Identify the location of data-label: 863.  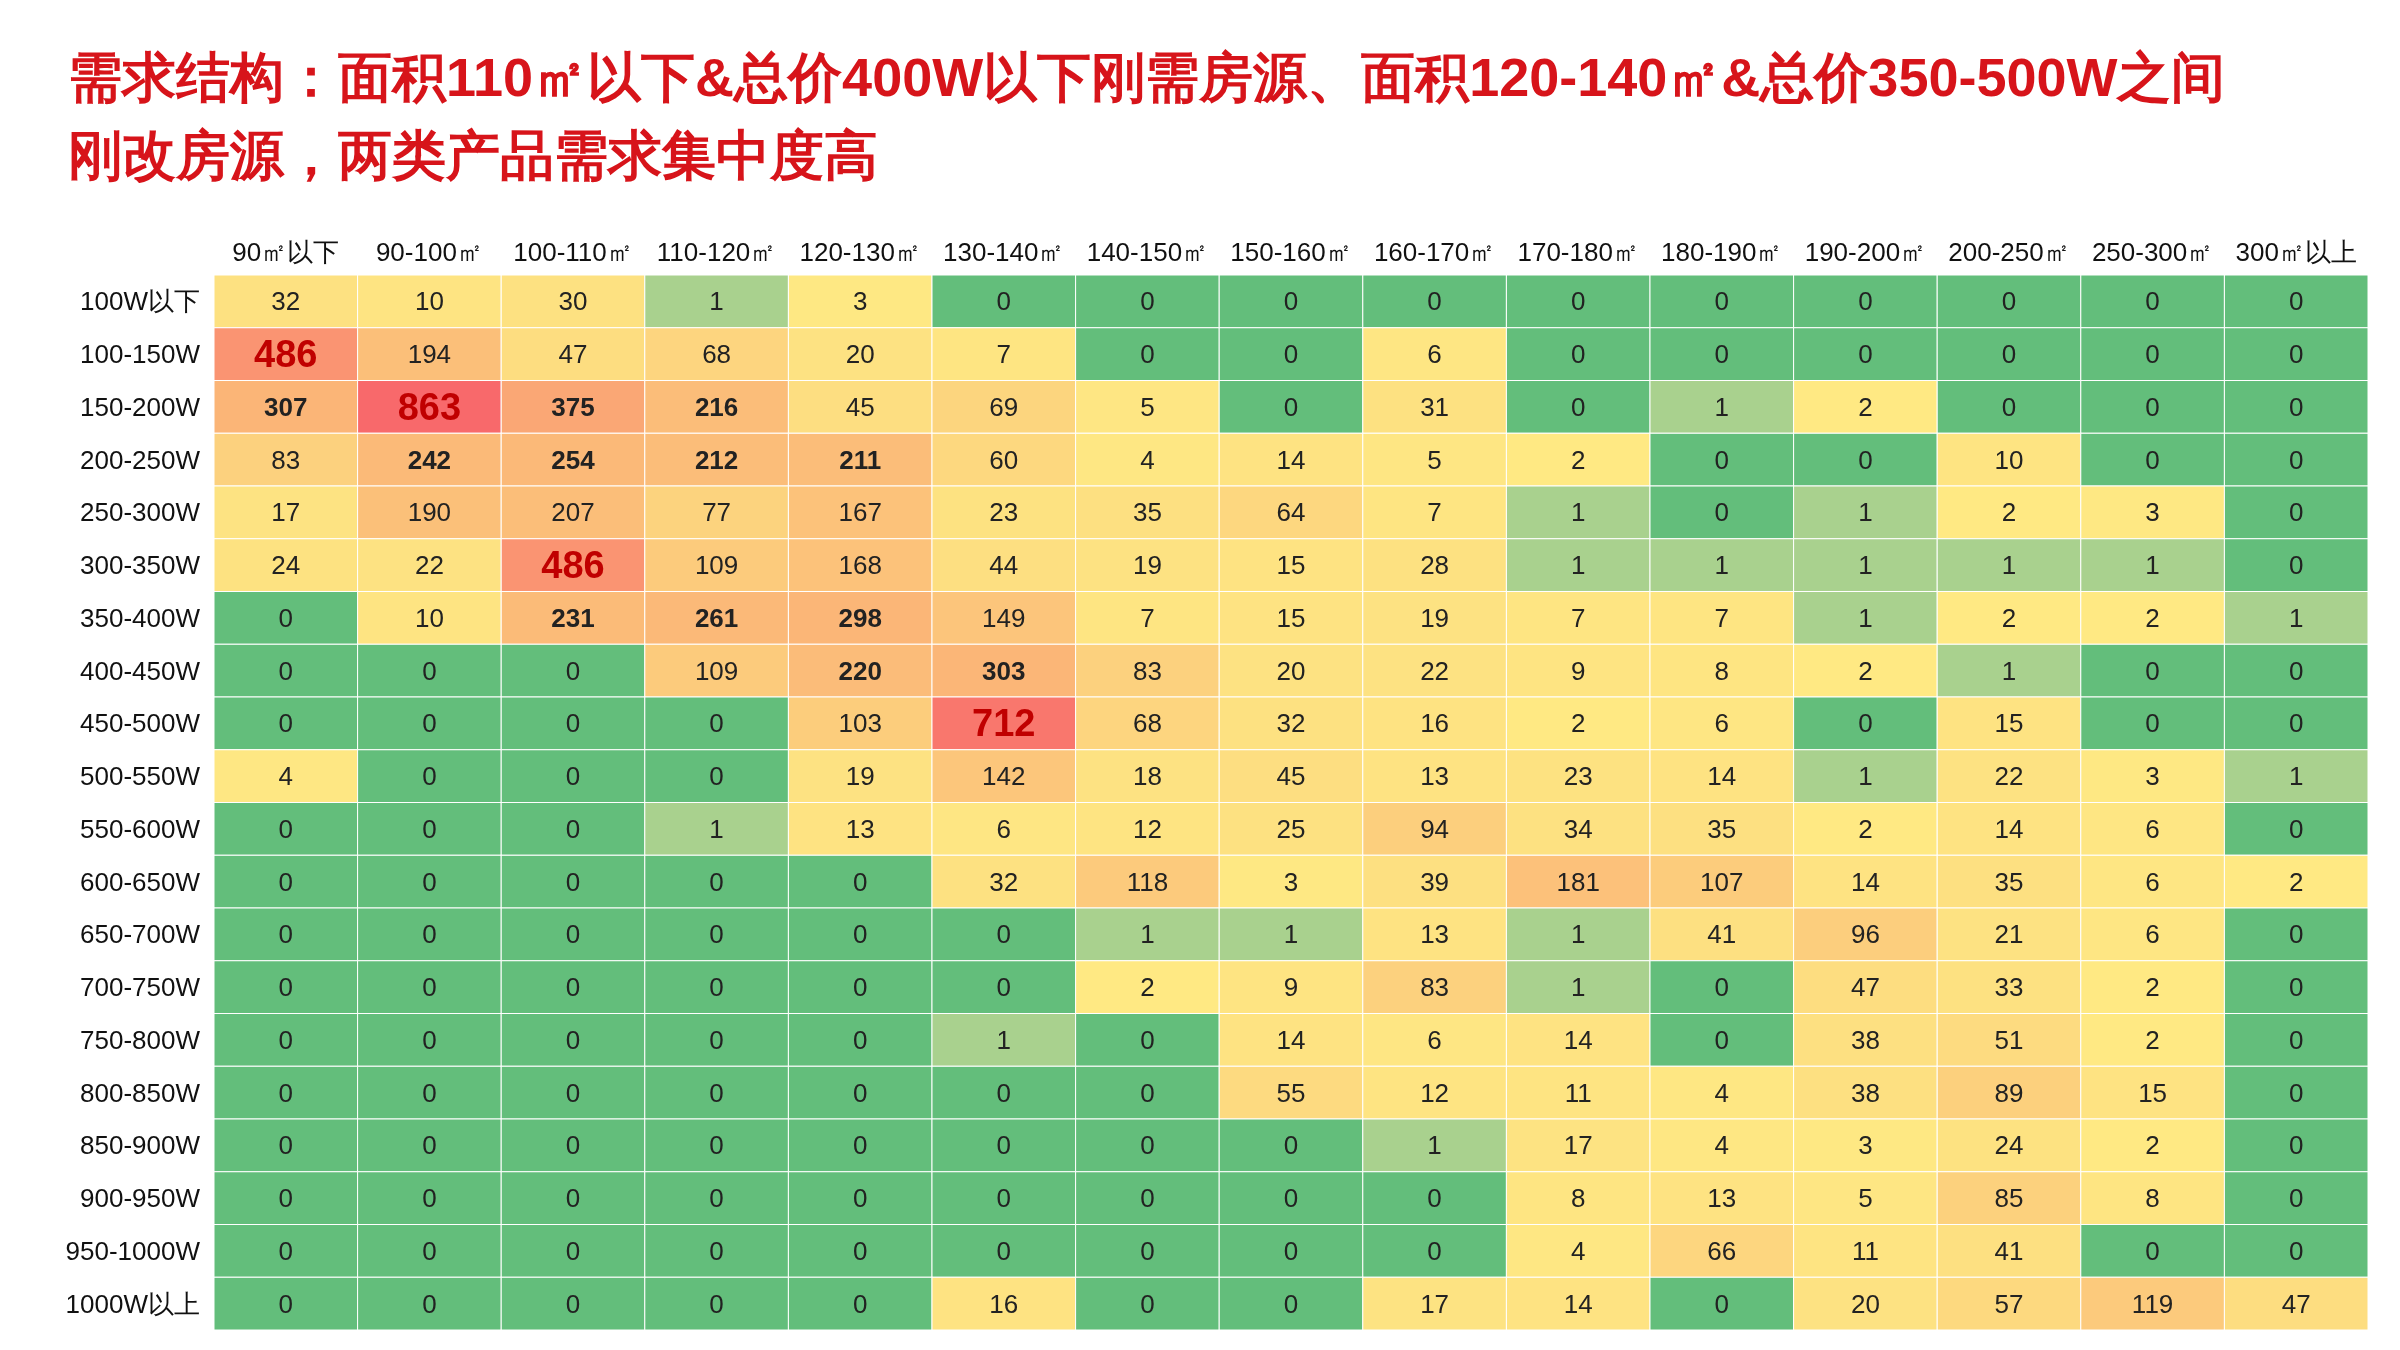
(429, 406).